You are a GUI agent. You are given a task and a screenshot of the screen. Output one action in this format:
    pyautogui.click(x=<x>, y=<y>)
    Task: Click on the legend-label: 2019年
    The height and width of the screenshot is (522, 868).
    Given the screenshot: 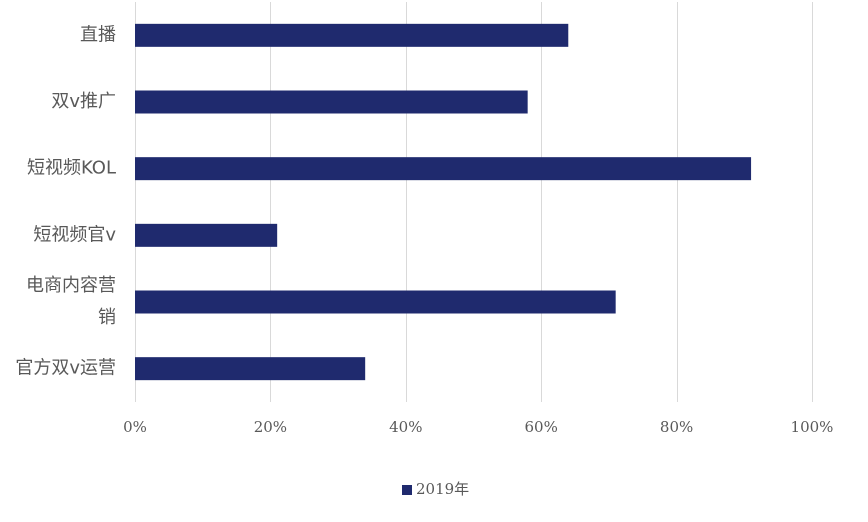 What is the action you would take?
    pyautogui.click(x=442, y=489)
    